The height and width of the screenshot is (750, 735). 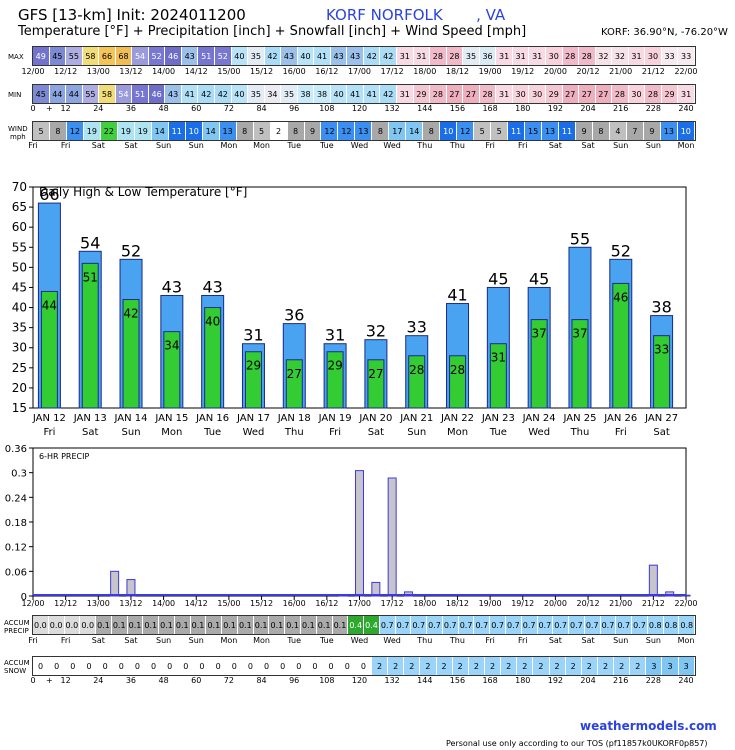 What do you see at coordinates (398, 131) in the screenshot?
I see `wind-speed-cell: 17` at bounding box center [398, 131].